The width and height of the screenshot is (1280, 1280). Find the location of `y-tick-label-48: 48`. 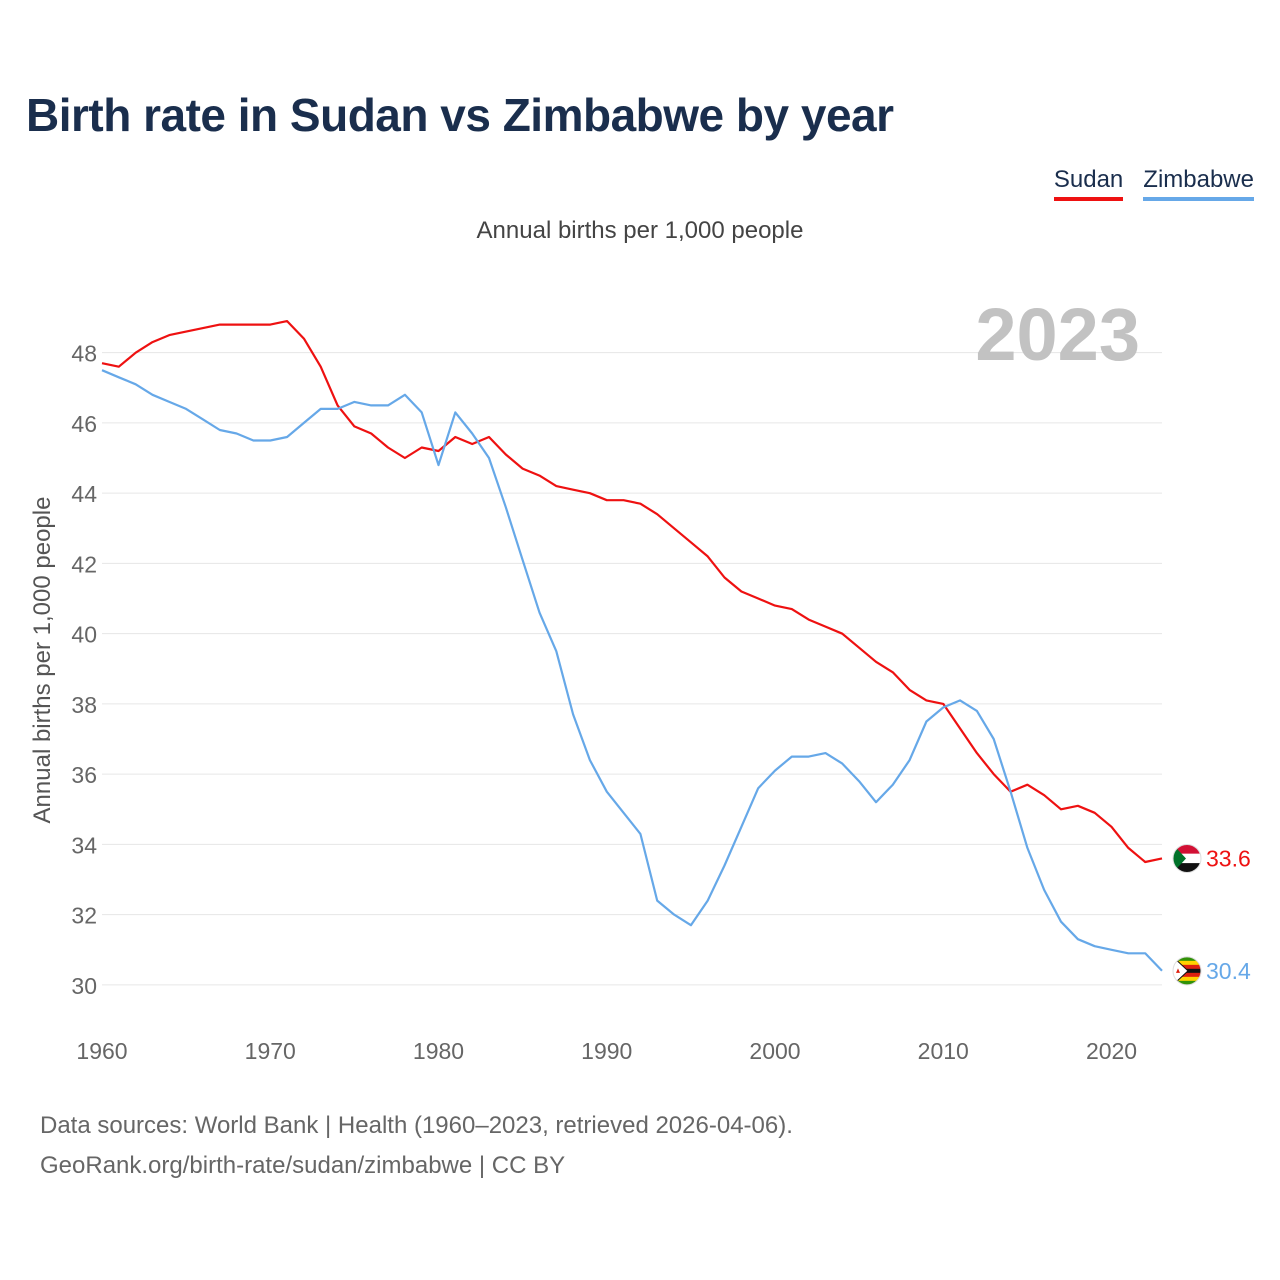

y-tick-label-48: 48 is located at coordinates (84, 354).